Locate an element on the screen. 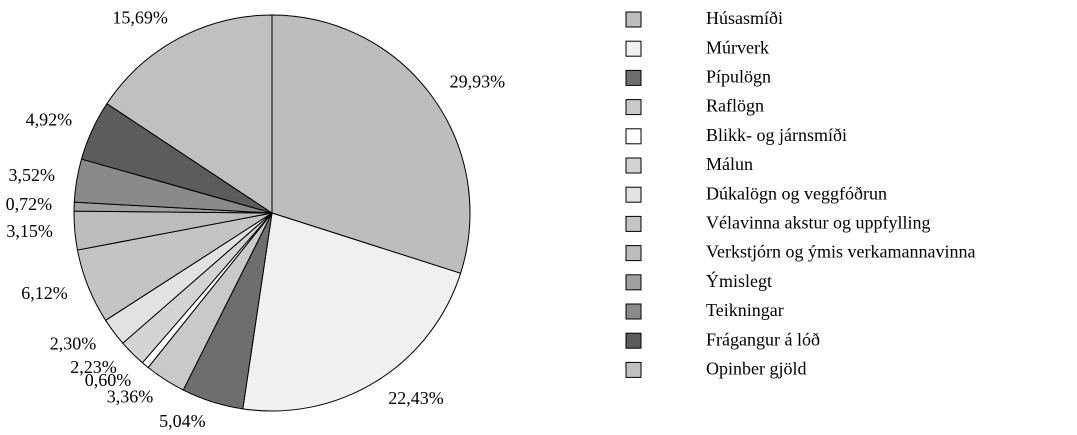 The width and height of the screenshot is (1077, 435). data-label: 4,92% is located at coordinates (49, 119).